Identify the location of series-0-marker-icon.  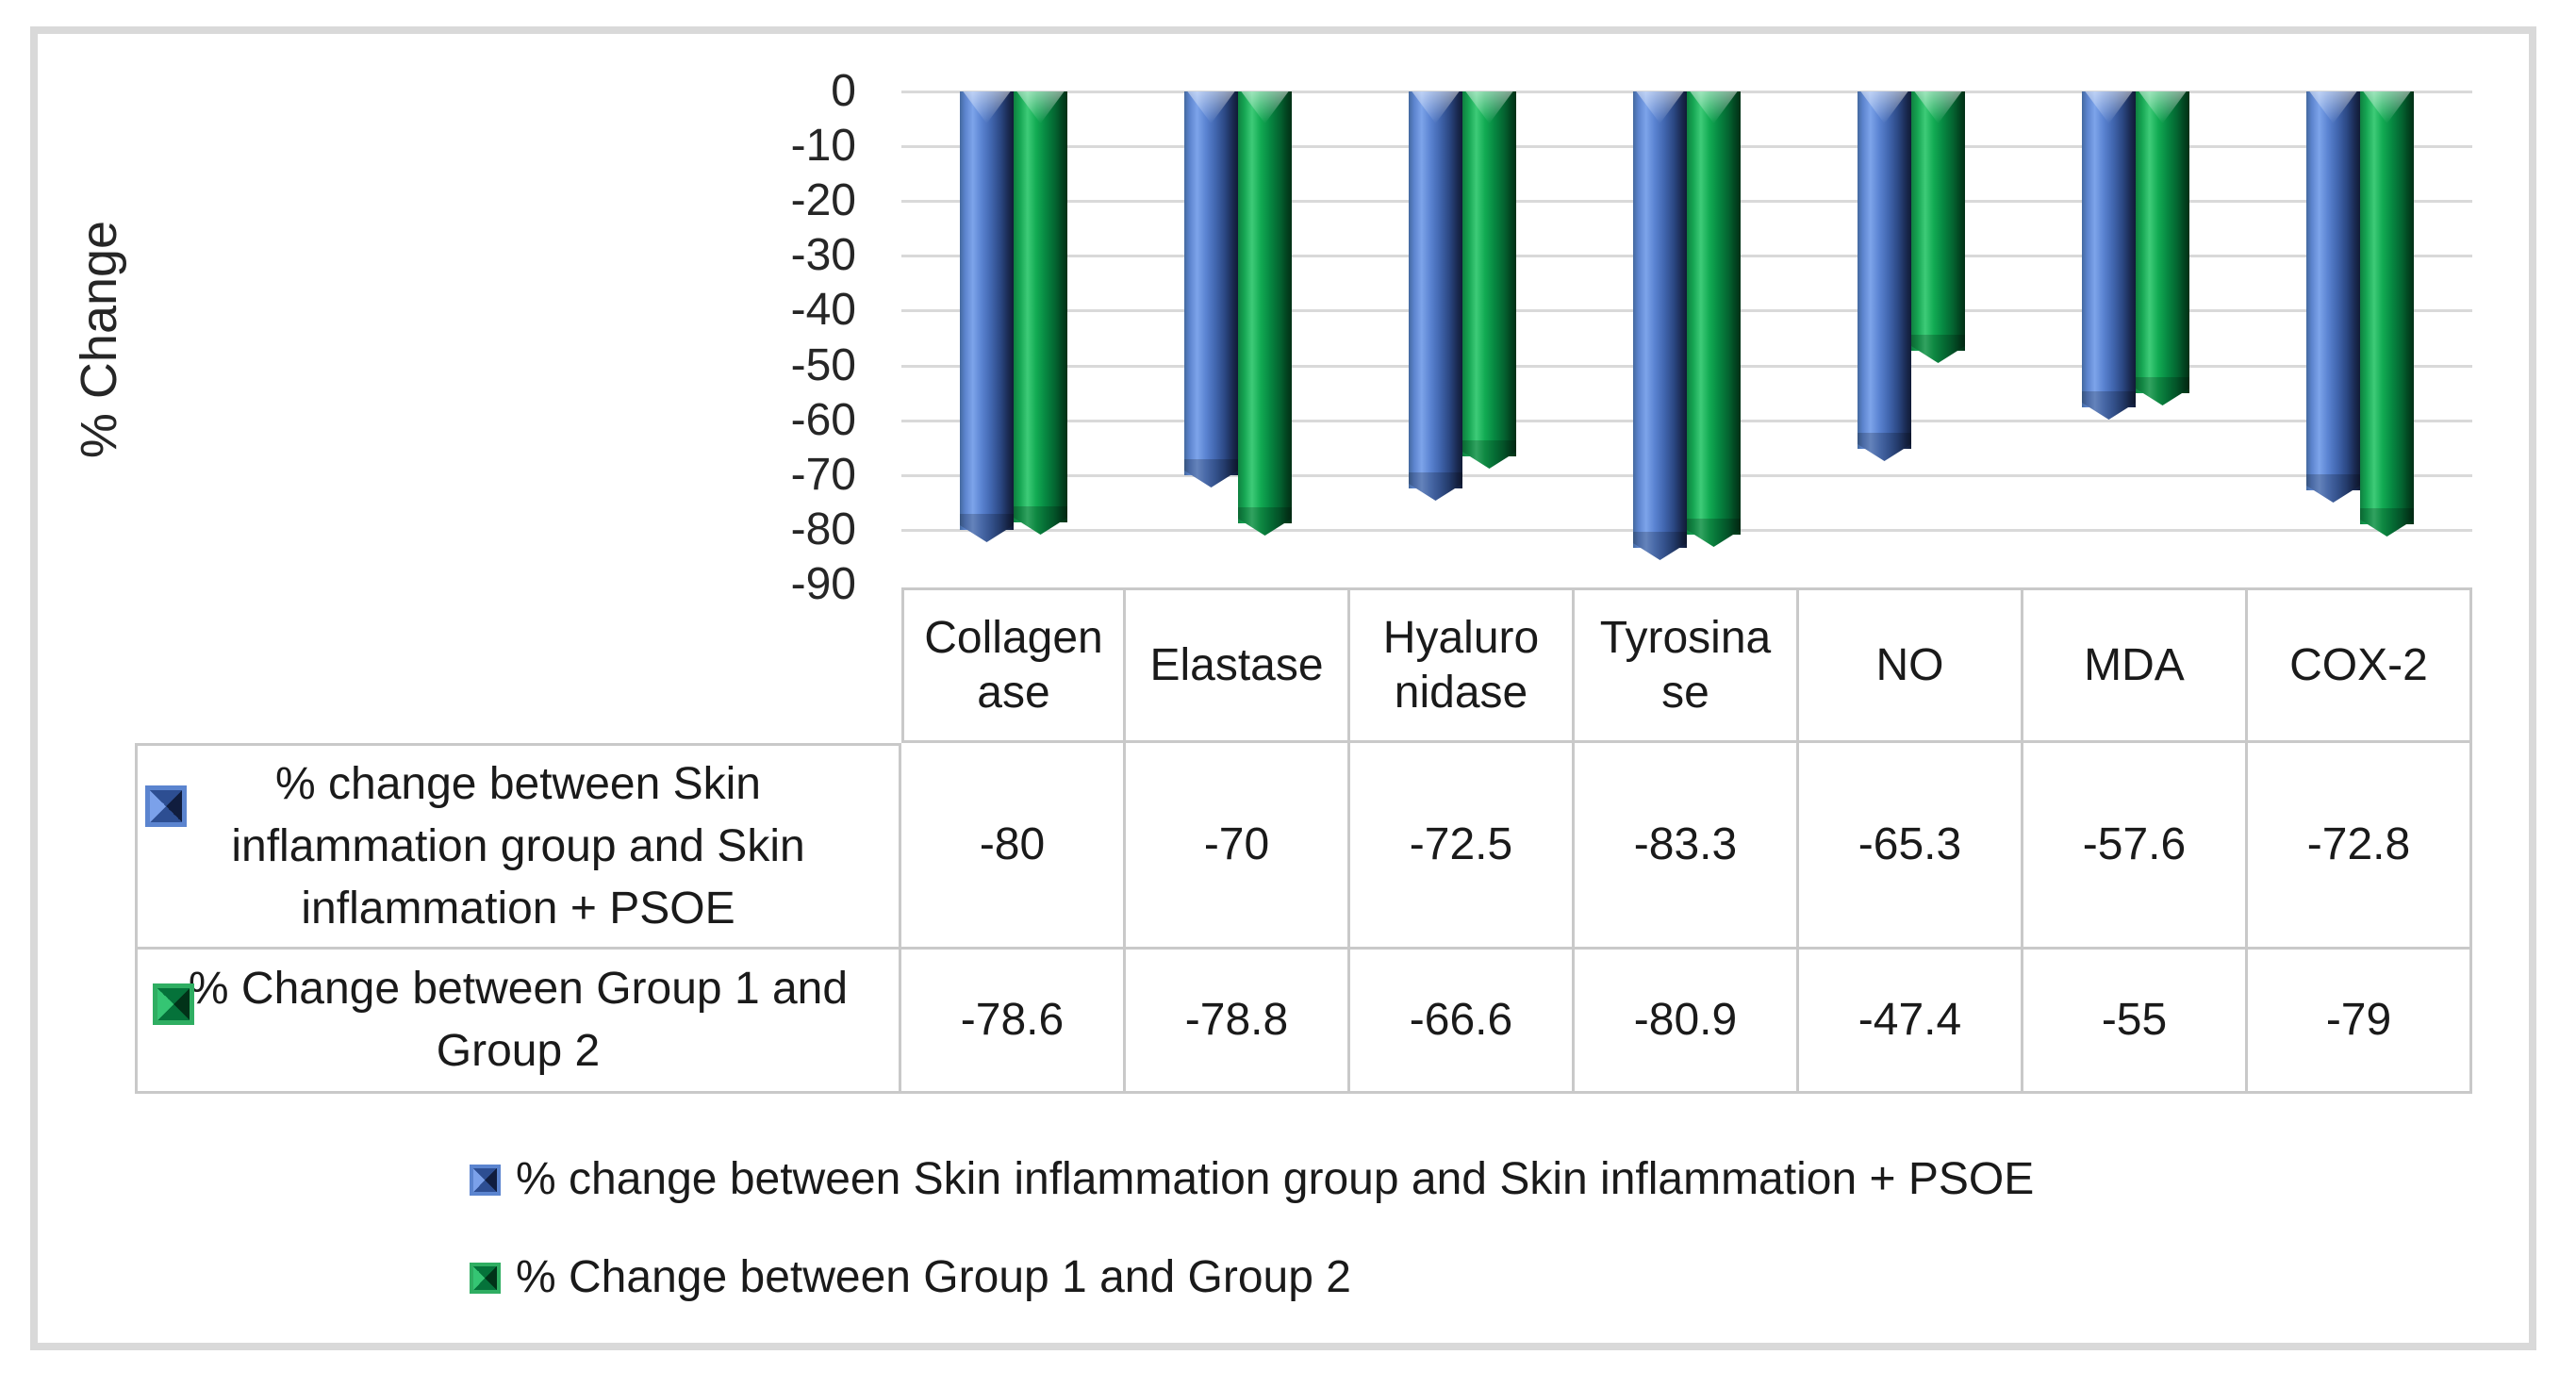
(166, 806).